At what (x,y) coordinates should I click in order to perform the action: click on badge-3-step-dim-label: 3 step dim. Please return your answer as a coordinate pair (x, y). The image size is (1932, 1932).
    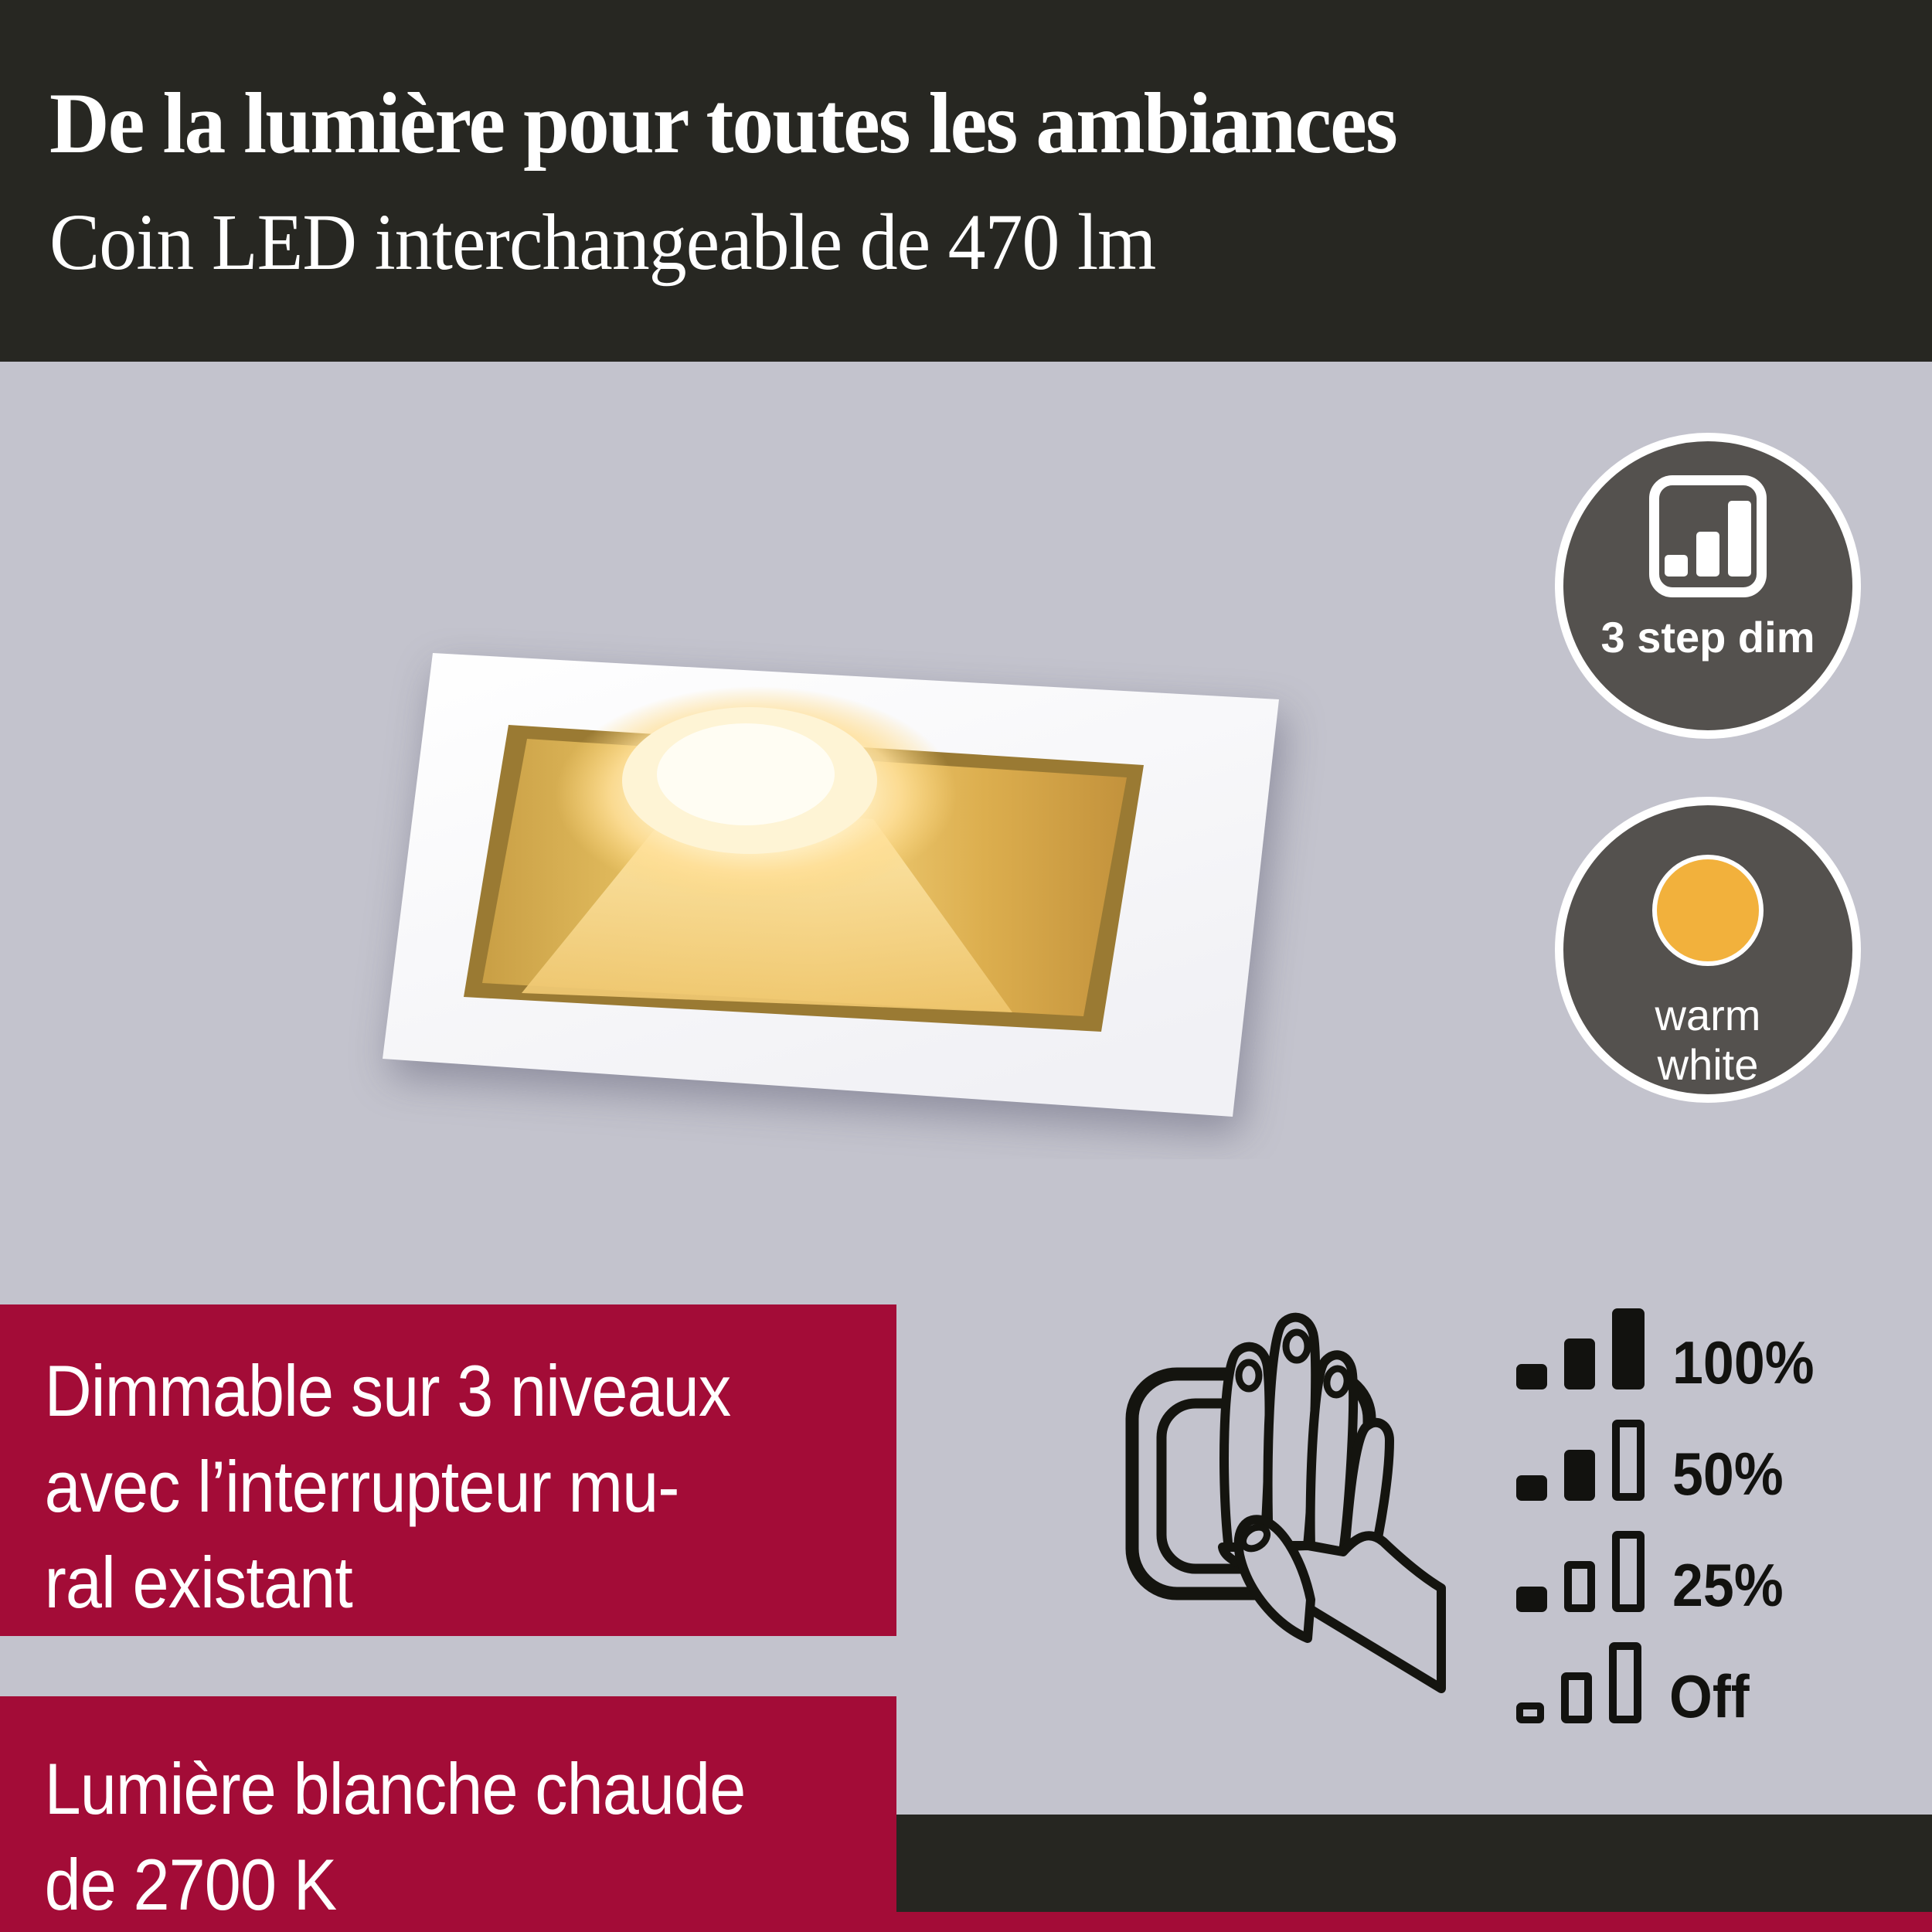
    Looking at the image, I should click on (1708, 638).